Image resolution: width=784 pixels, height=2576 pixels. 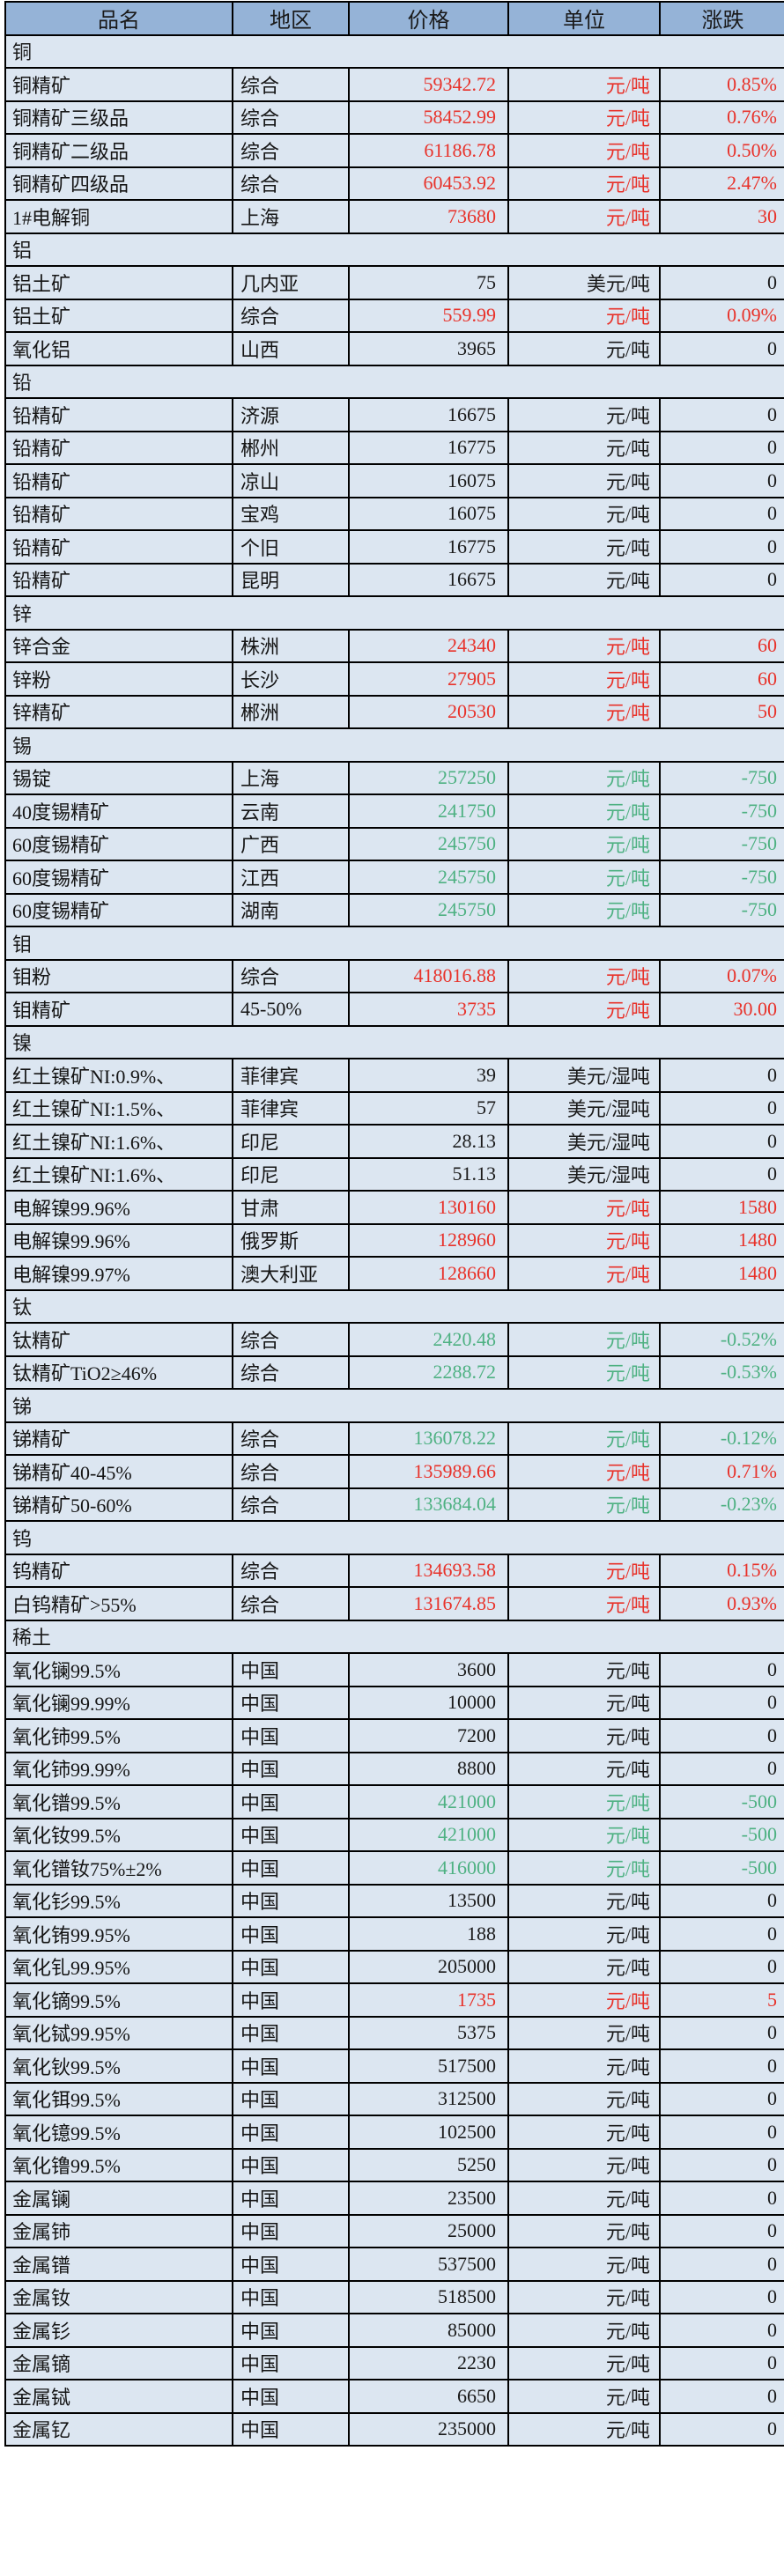 I want to click on table-row: 氧化铕99.95% 中国 188 元/吨 0, so click(x=394, y=1934).